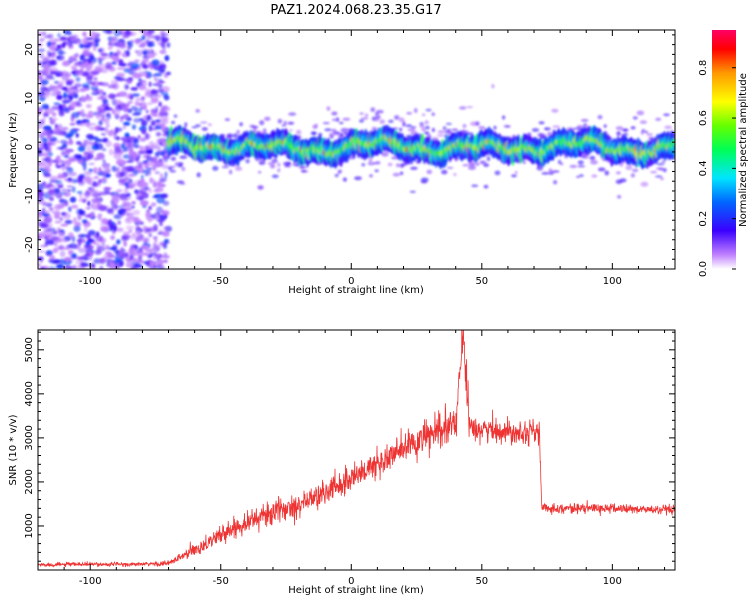 The width and height of the screenshot is (750, 600). Describe the element at coordinates (703, 168) in the screenshot. I see `colorbar-tick-label: 0.4` at that location.